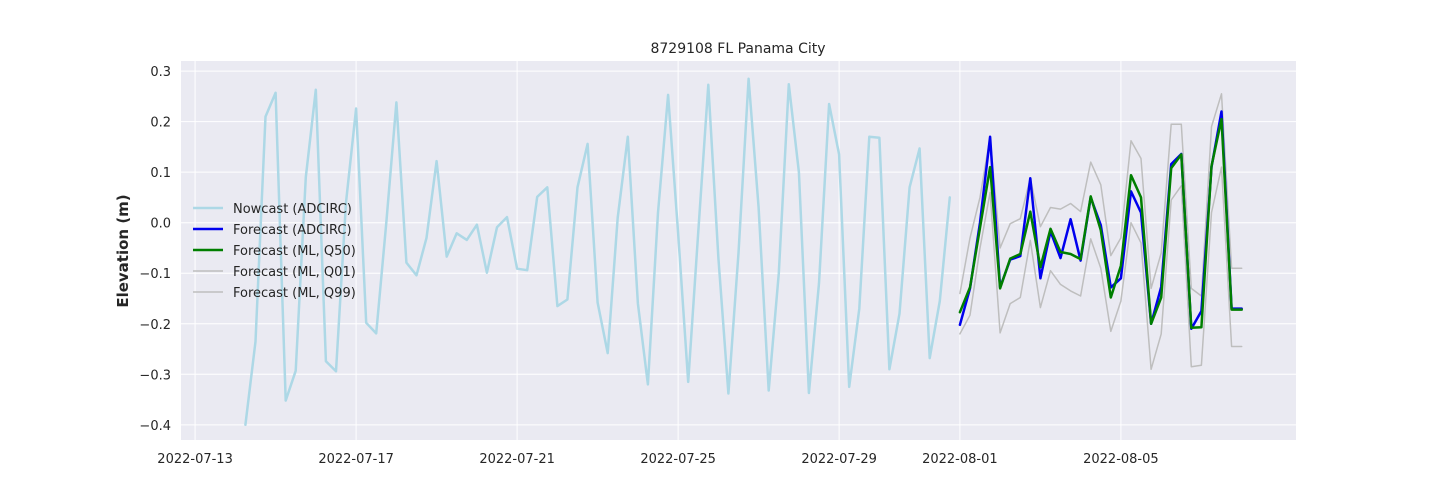 Image resolution: width=1440 pixels, height=504 pixels. I want to click on y-axis: 0.3 0.2 0.1 0.0 −0.1 −0.2 −0.3 −0.4, so click(155, 249).